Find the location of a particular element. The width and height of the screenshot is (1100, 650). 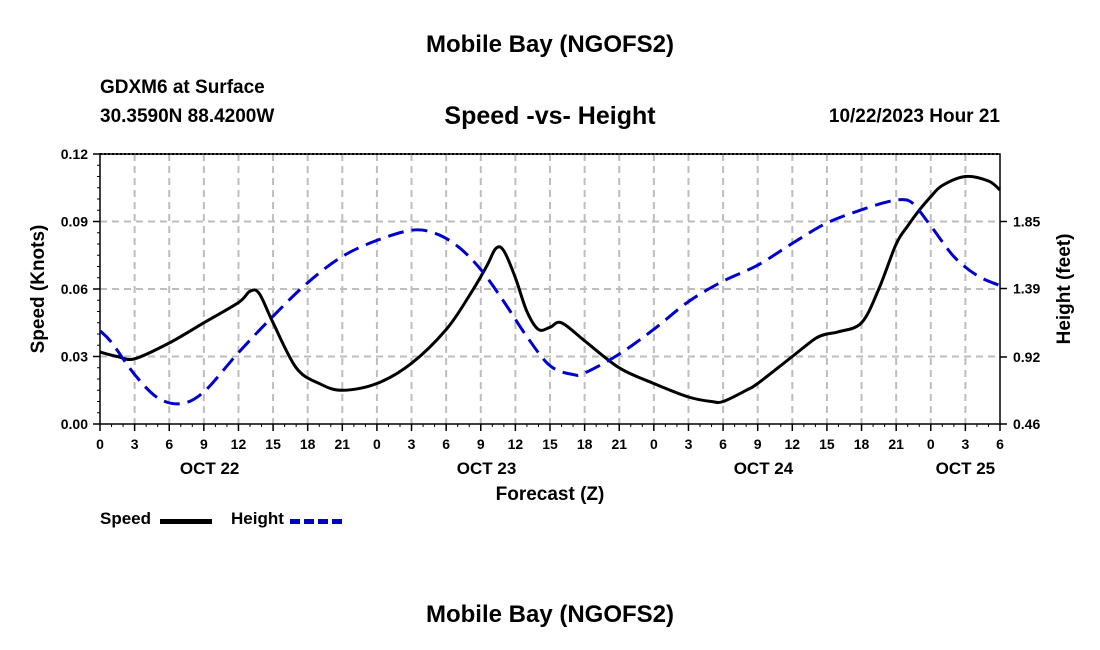

y-tick-label-right: 1.85 is located at coordinates (1026, 222).